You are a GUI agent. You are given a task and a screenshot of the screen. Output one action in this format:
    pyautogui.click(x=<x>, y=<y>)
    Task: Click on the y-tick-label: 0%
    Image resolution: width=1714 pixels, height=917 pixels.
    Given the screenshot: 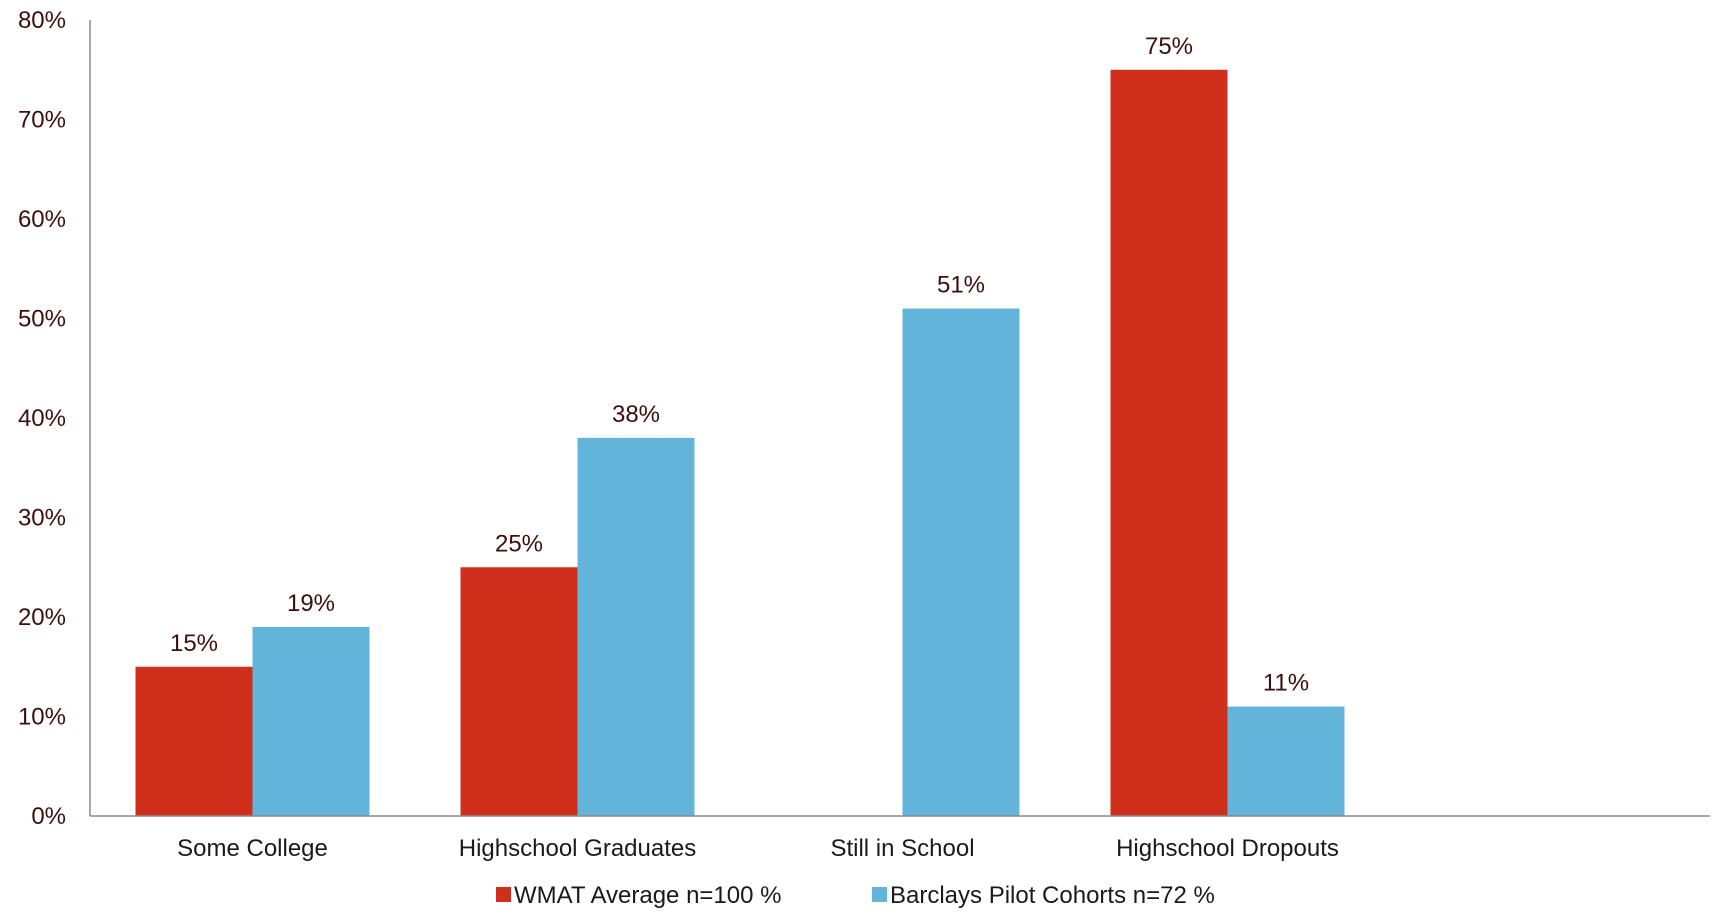 What is the action you would take?
    pyautogui.click(x=48, y=816)
    